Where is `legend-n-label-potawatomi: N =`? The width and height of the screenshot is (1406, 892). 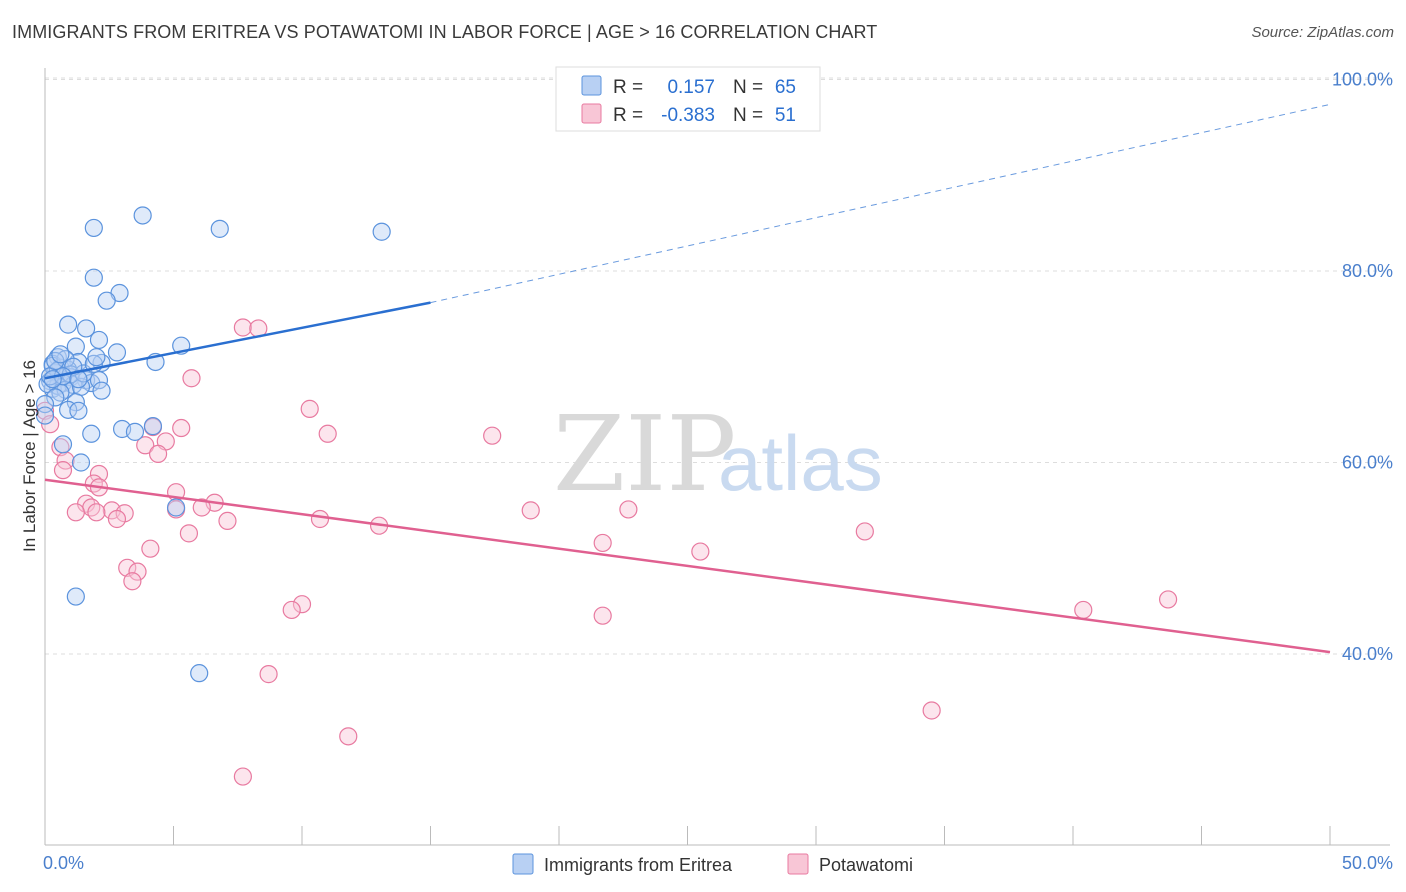
legend-n-label-potawatomi: N = is located at coordinates (748, 115).